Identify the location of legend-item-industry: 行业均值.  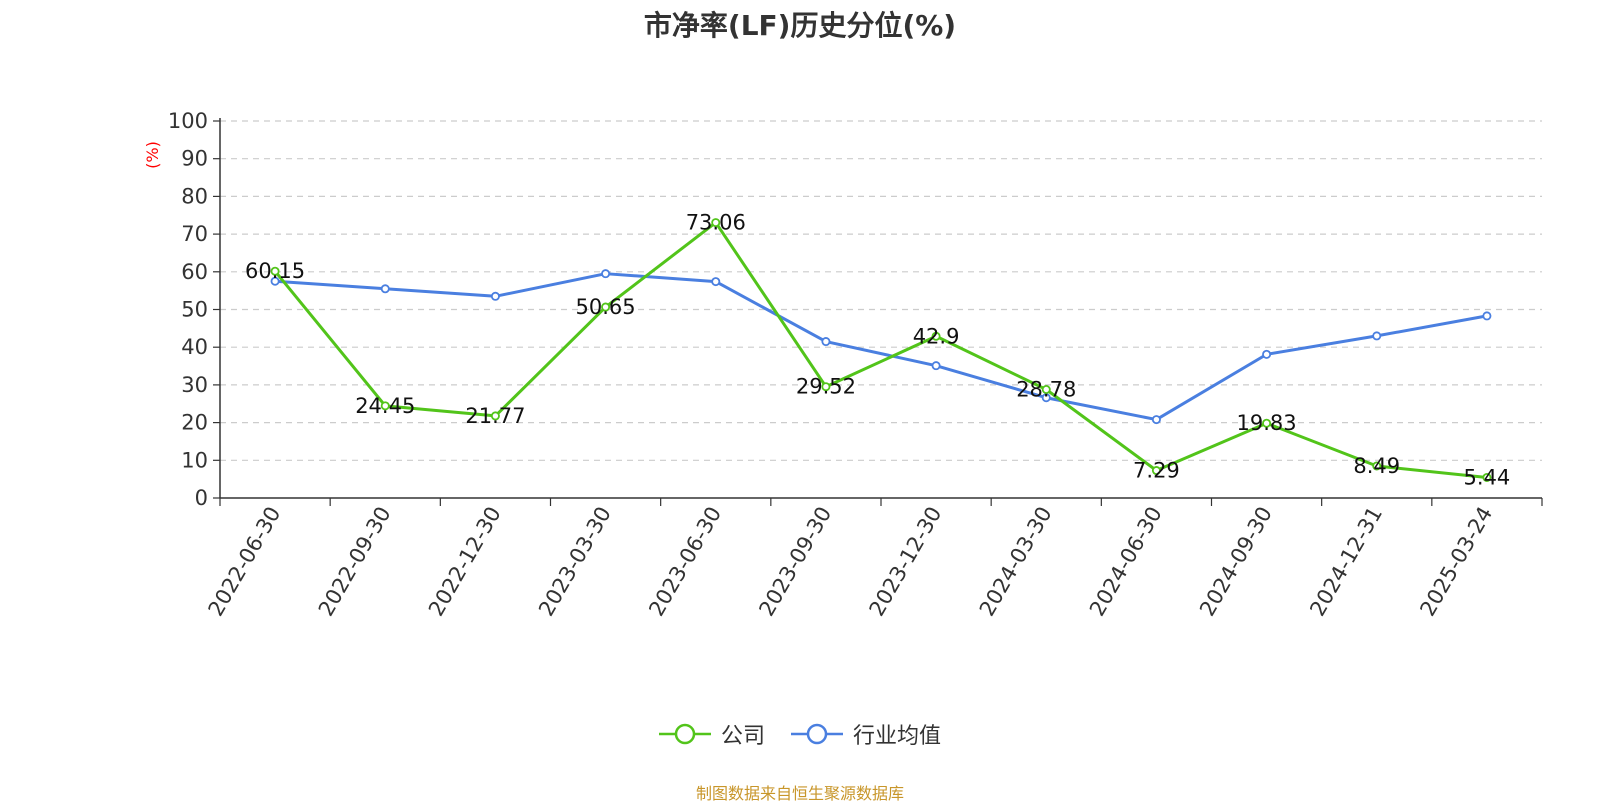
(866, 734).